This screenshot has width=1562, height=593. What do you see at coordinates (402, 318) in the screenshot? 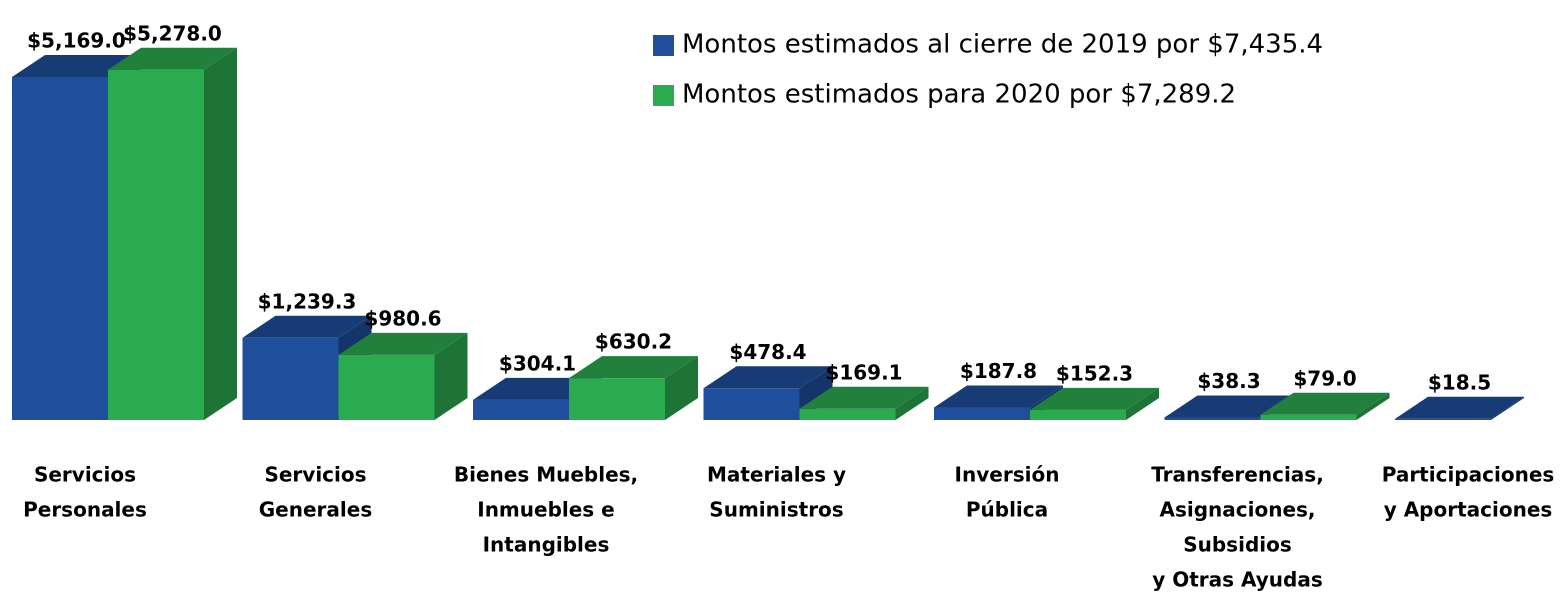
I see `value-label: $980.6` at bounding box center [402, 318].